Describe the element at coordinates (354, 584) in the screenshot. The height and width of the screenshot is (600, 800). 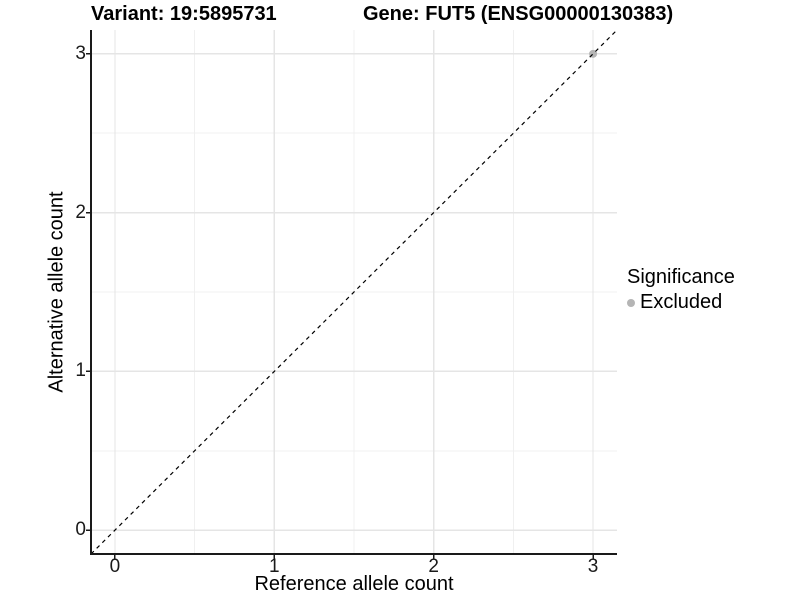
I see `x-axis-title: Reference allele count` at that location.